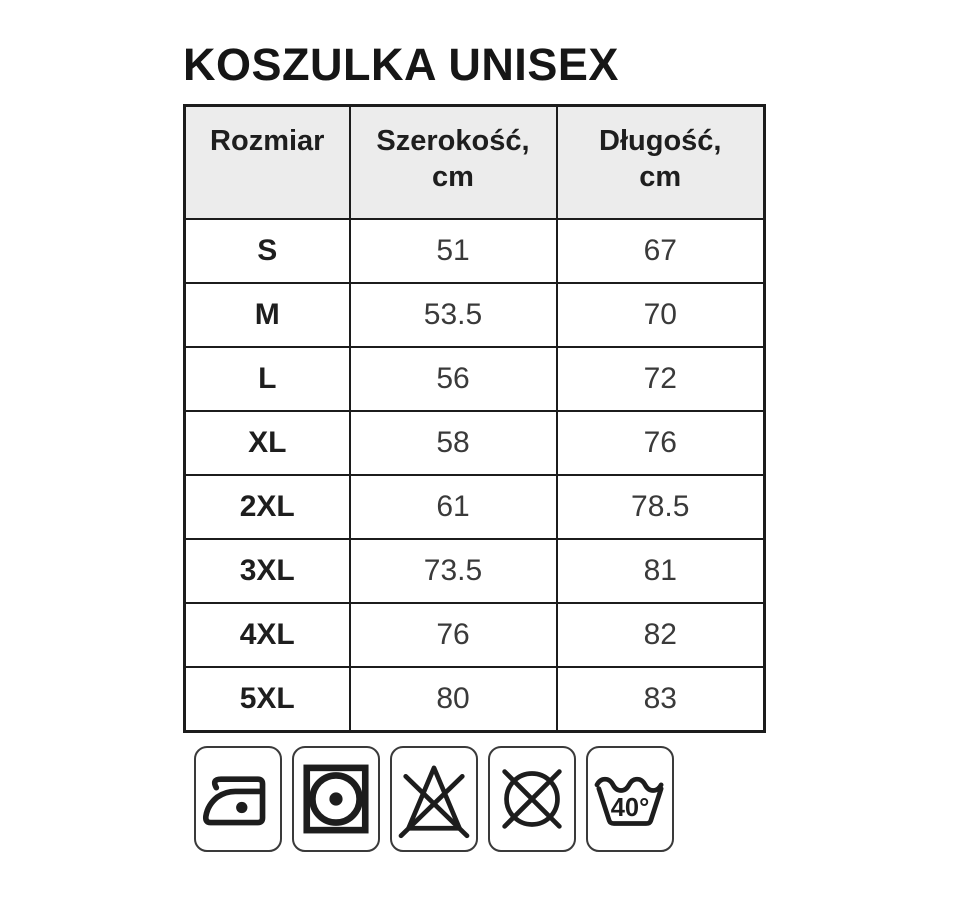  Describe the element at coordinates (401, 64) in the screenshot. I see `page-title: KOSZULKA UNISEX` at that location.